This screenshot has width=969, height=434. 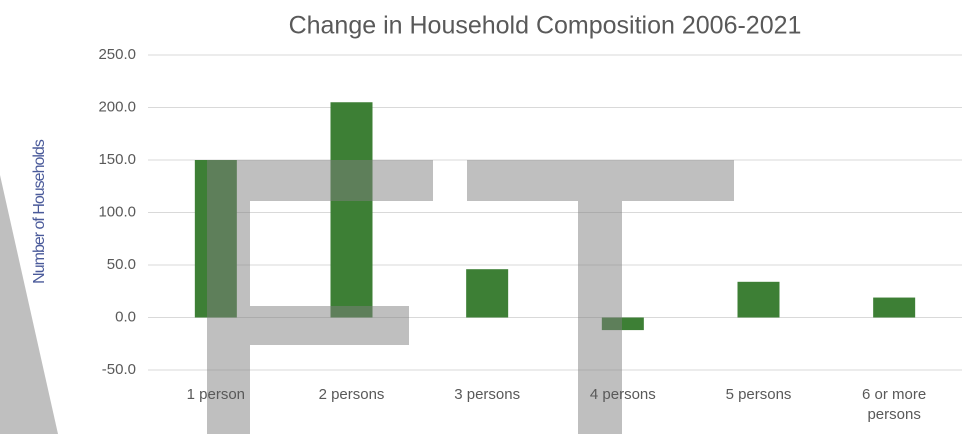 What do you see at coordinates (117, 211) in the screenshot?
I see `y-tick-label: 100.0` at bounding box center [117, 211].